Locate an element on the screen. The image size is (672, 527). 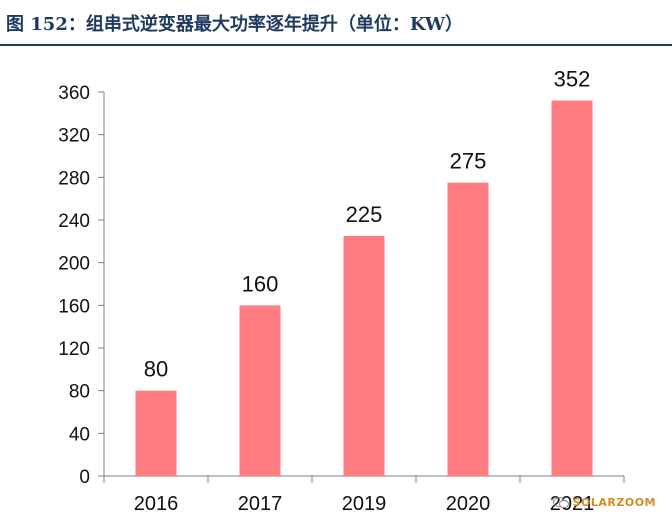
x-tick-label-2019: 2019 is located at coordinates (364, 504).